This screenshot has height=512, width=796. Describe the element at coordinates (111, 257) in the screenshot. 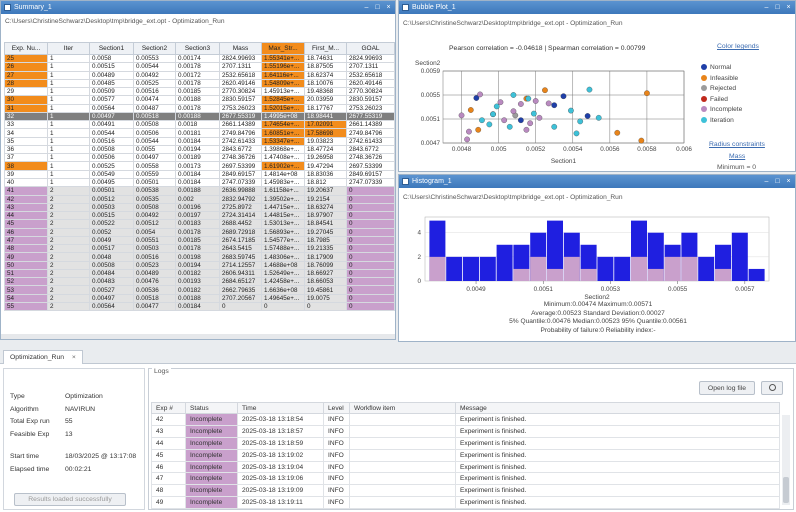

I see `table-cell: 0.0048` at that location.